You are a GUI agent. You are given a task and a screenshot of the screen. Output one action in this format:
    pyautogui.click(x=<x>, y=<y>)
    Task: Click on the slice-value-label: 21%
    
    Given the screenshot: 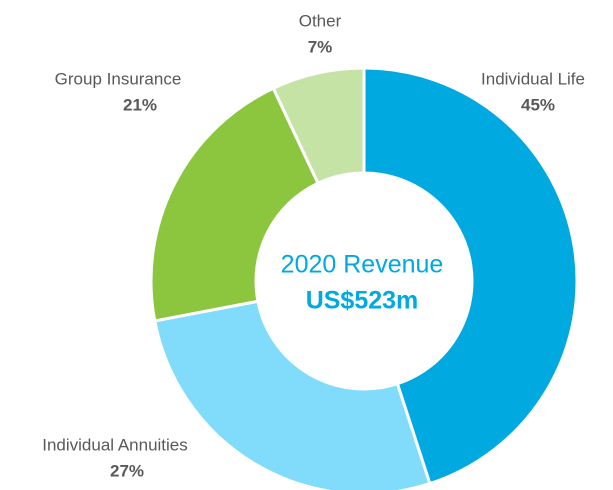 What is the action you would take?
    pyautogui.click(x=140, y=104)
    